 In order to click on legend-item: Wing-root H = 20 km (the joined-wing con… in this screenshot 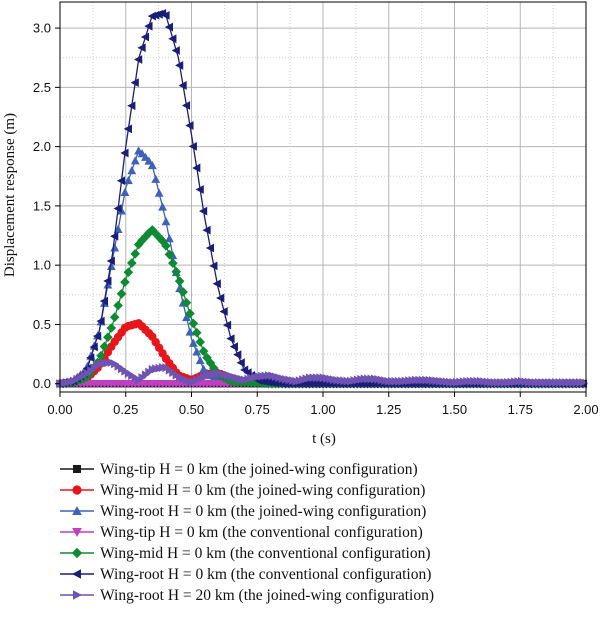, I will do `click(247, 595)`.